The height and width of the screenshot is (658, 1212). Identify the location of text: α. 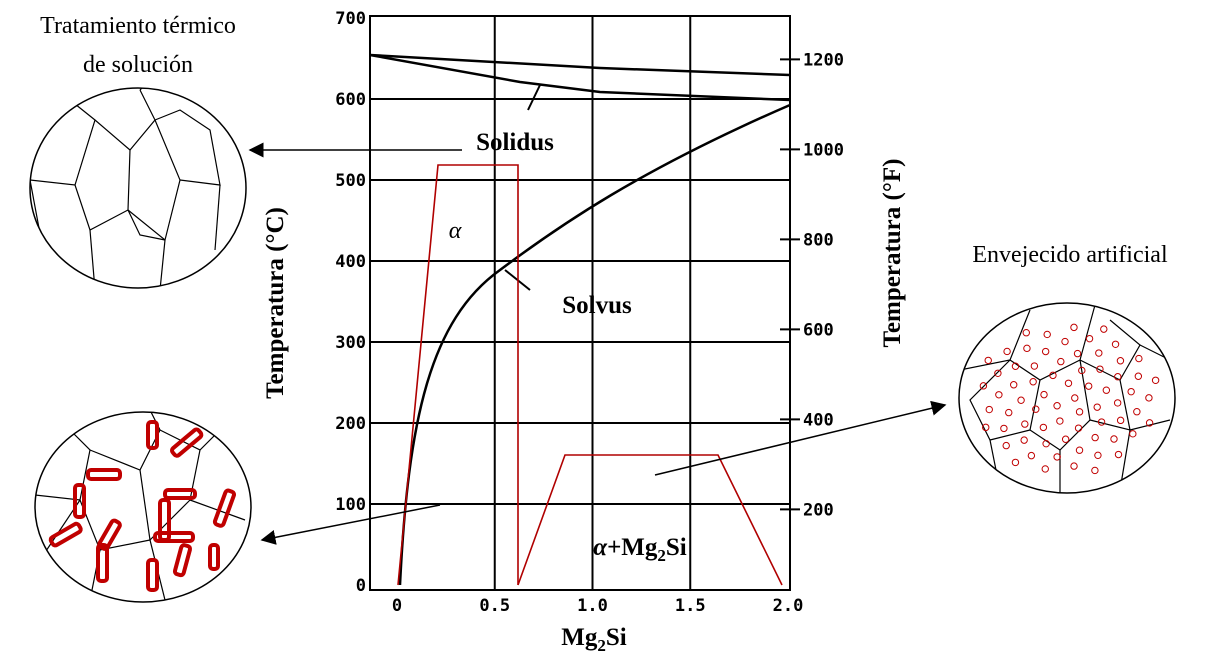
(600, 547).